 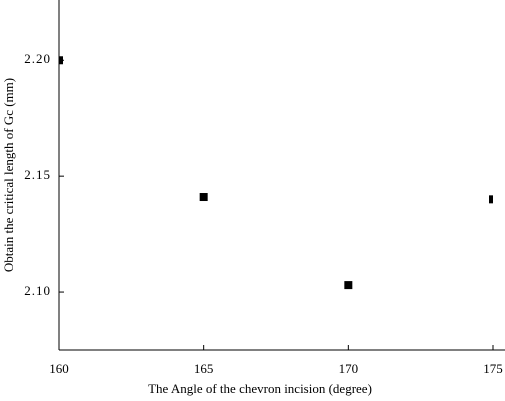 I want to click on y-tick-label: 2.10, so click(x=37, y=290).